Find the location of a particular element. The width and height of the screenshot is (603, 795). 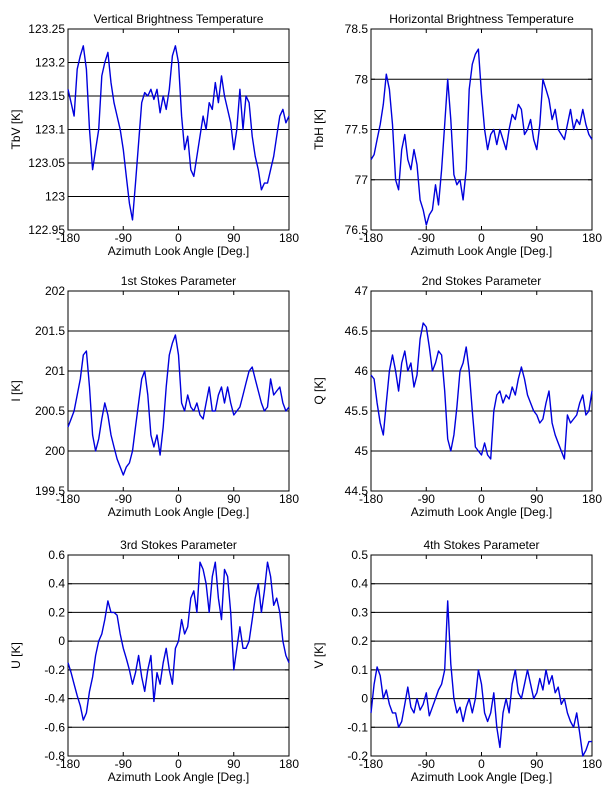

y-tick-label: 78.5 is located at coordinates (357, 29).